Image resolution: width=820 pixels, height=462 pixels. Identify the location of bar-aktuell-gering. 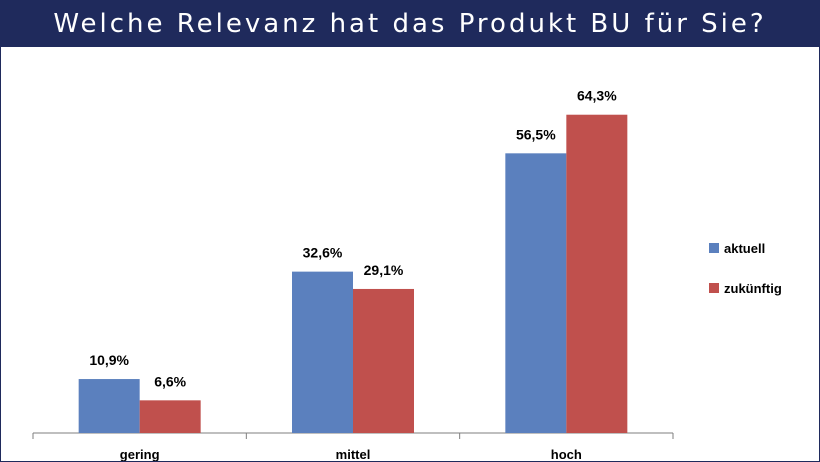
(109, 406).